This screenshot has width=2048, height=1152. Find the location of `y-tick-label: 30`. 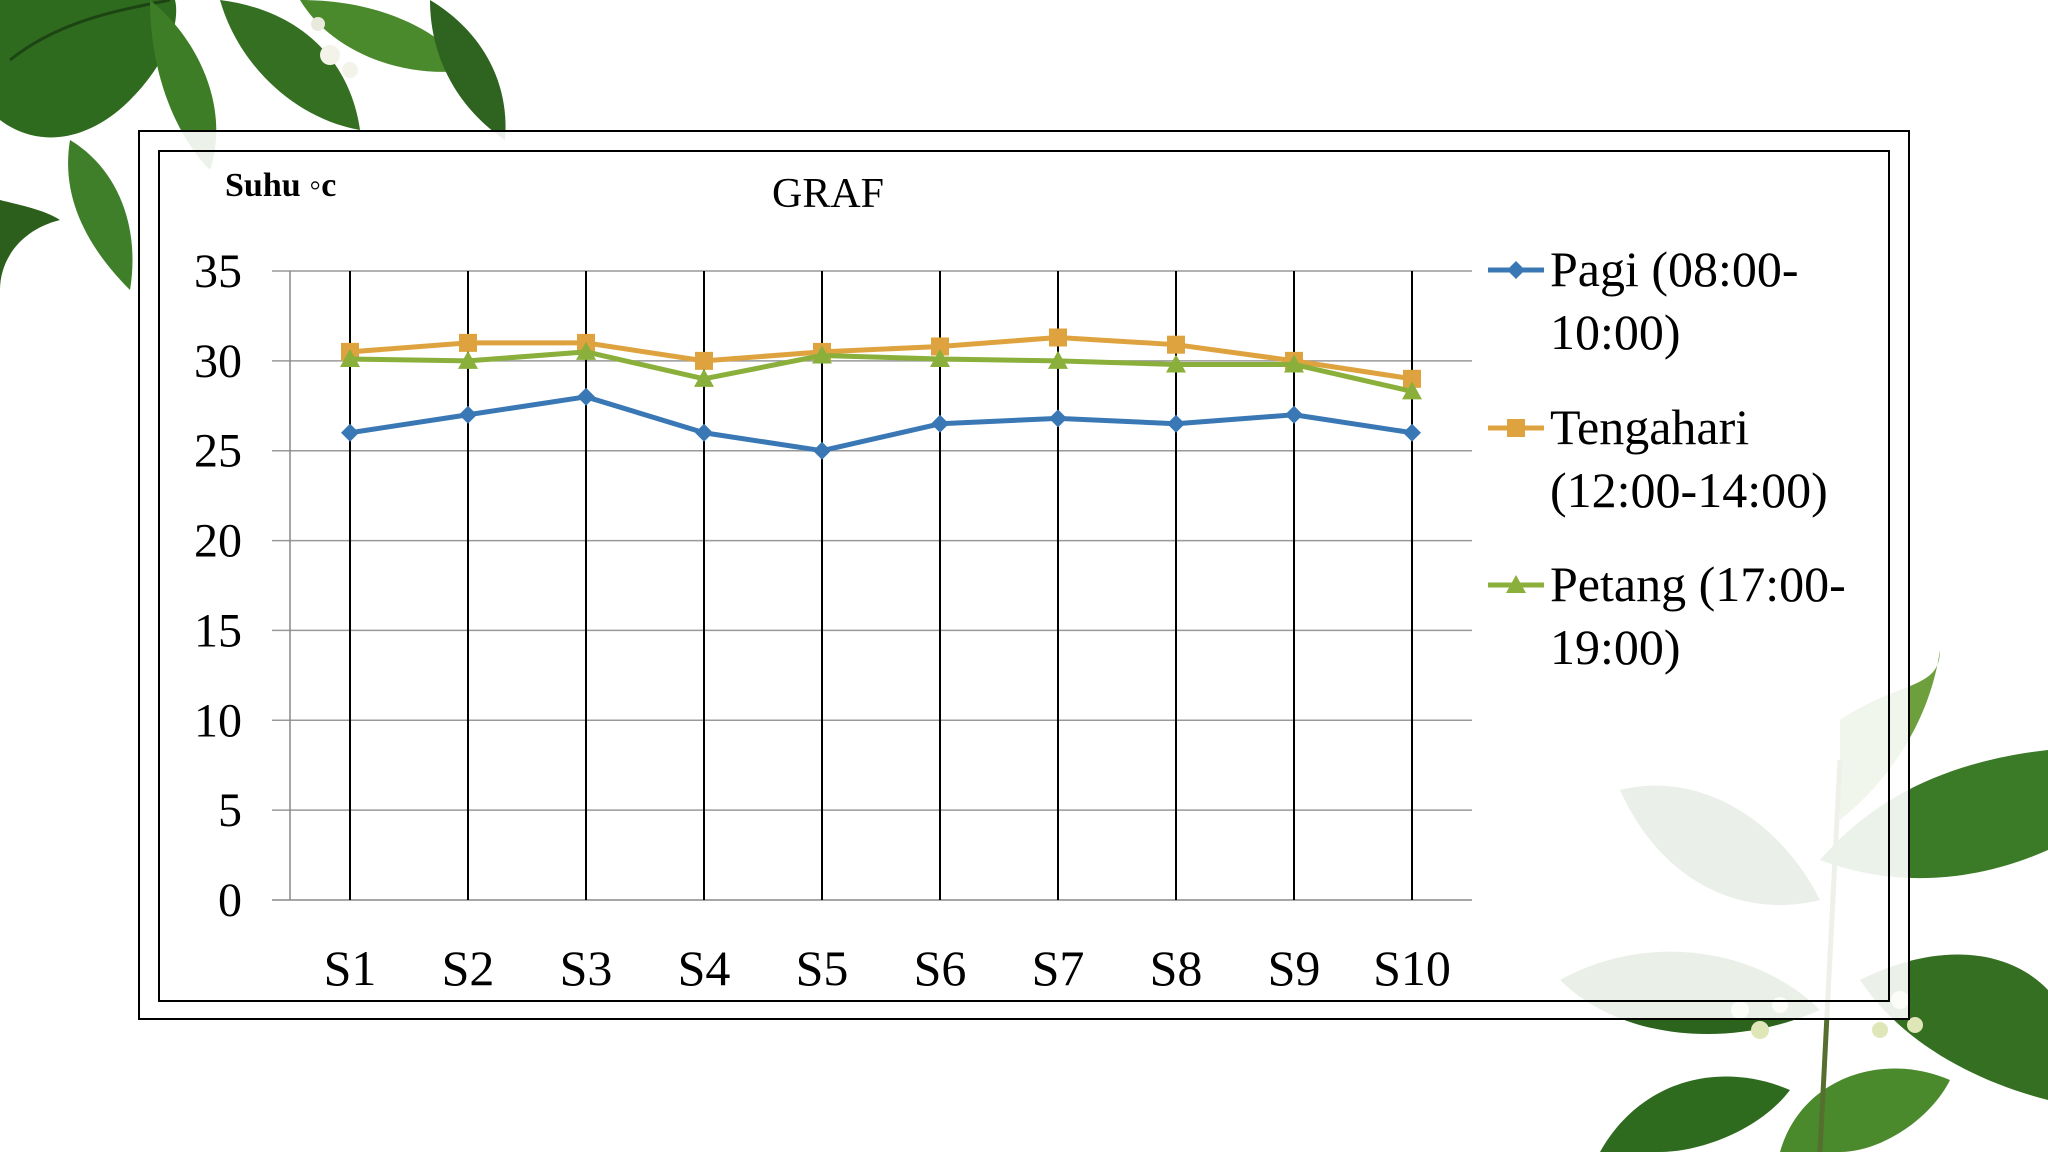

y-tick-label: 30 is located at coordinates (218, 361).